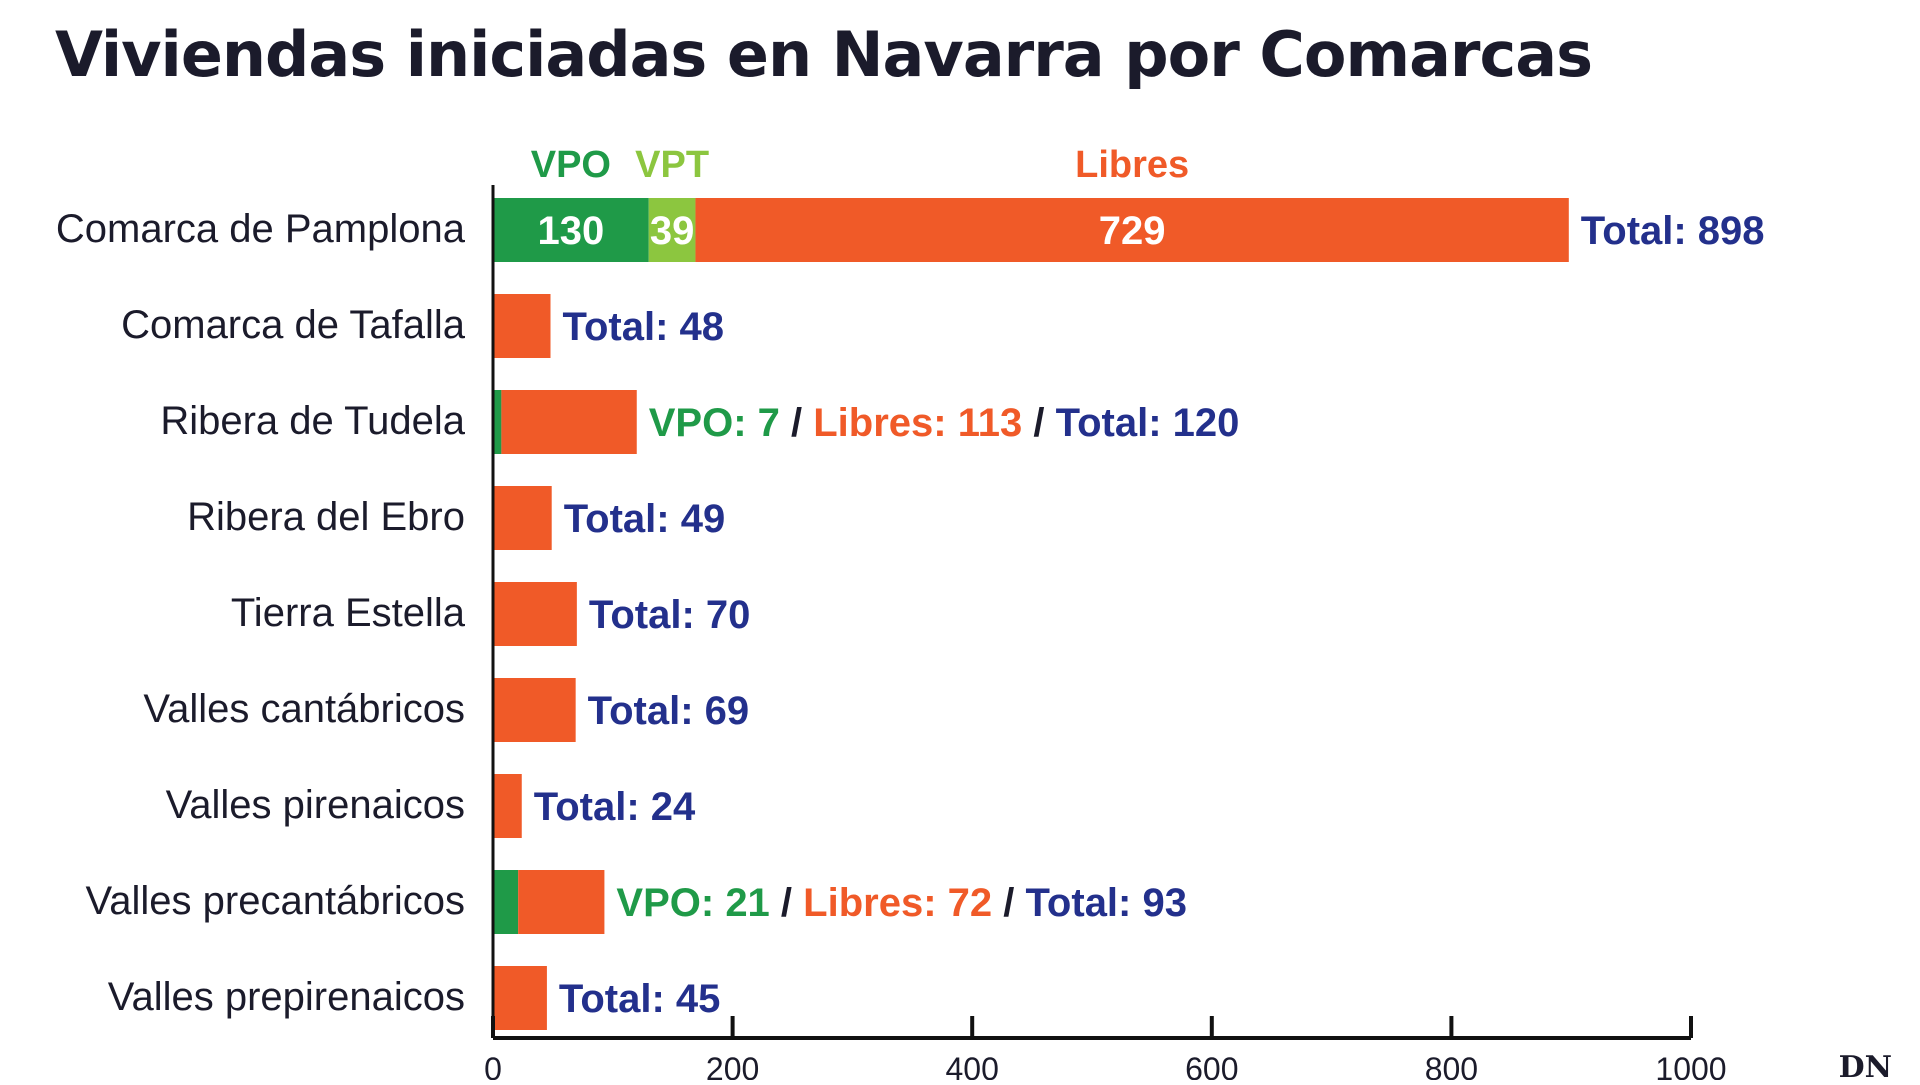 This screenshot has width=1920, height=1085. I want to click on category-label: Tierra Estella, so click(348, 613).